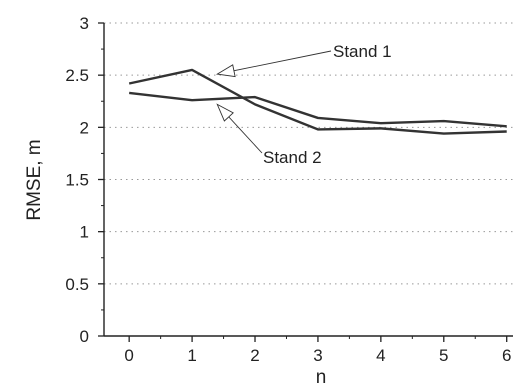 The image size is (520, 387). I want to click on annotation-label: Stand 1, so click(362, 51).